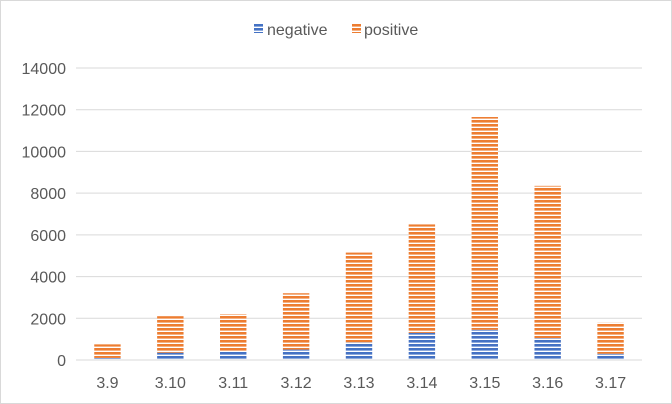 This screenshot has height=404, width=672. What do you see at coordinates (547, 383) in the screenshot?
I see `x-tick-label: 3.16` at bounding box center [547, 383].